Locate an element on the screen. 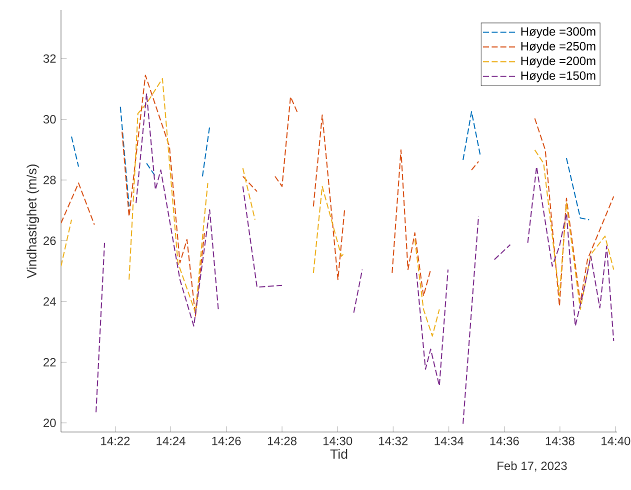 This screenshot has width=631, height=490. x-axis-title: Tid is located at coordinates (339, 454).